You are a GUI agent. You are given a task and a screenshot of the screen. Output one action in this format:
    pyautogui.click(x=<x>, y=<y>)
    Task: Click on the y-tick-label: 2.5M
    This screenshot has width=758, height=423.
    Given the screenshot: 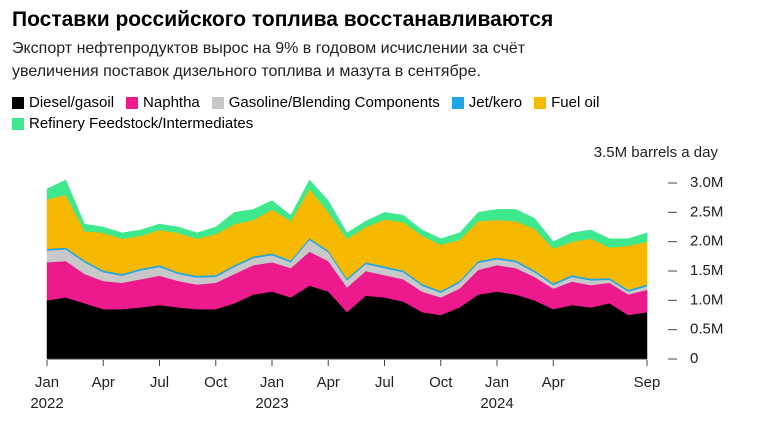 What is the action you would take?
    pyautogui.click(x=706, y=211)
    